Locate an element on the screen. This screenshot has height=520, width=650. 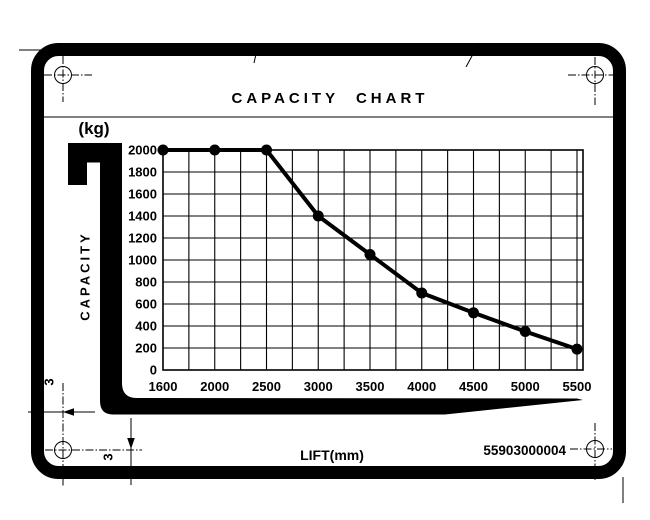
y-tick-label: 600 is located at coordinates (146, 304).